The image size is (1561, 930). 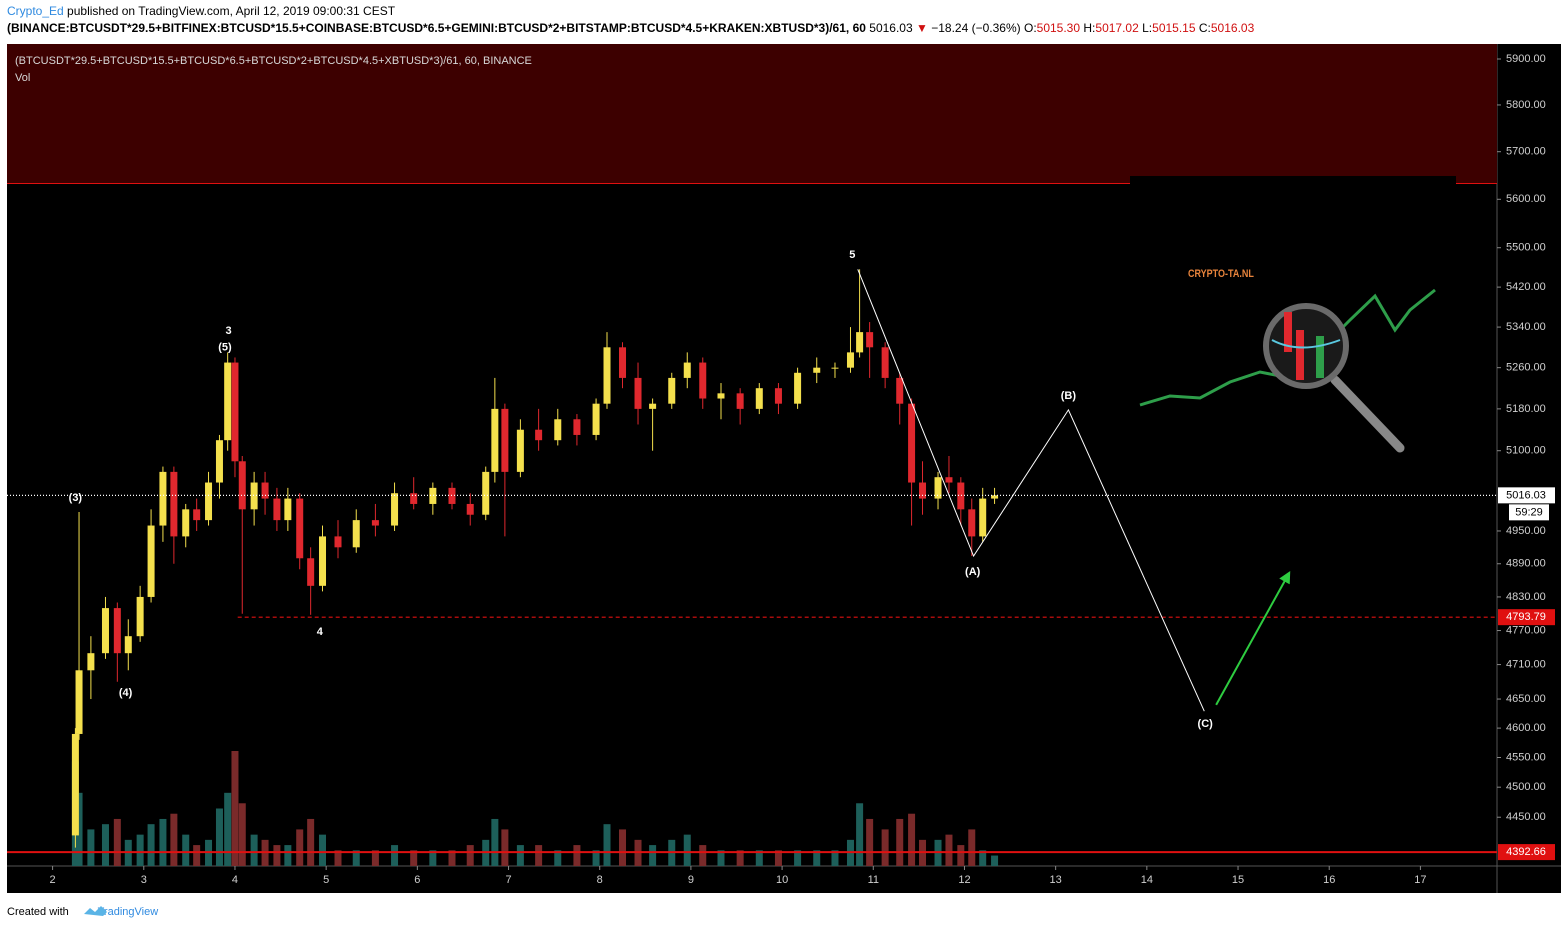 I want to click on price-axis, so click(x=1529, y=455).